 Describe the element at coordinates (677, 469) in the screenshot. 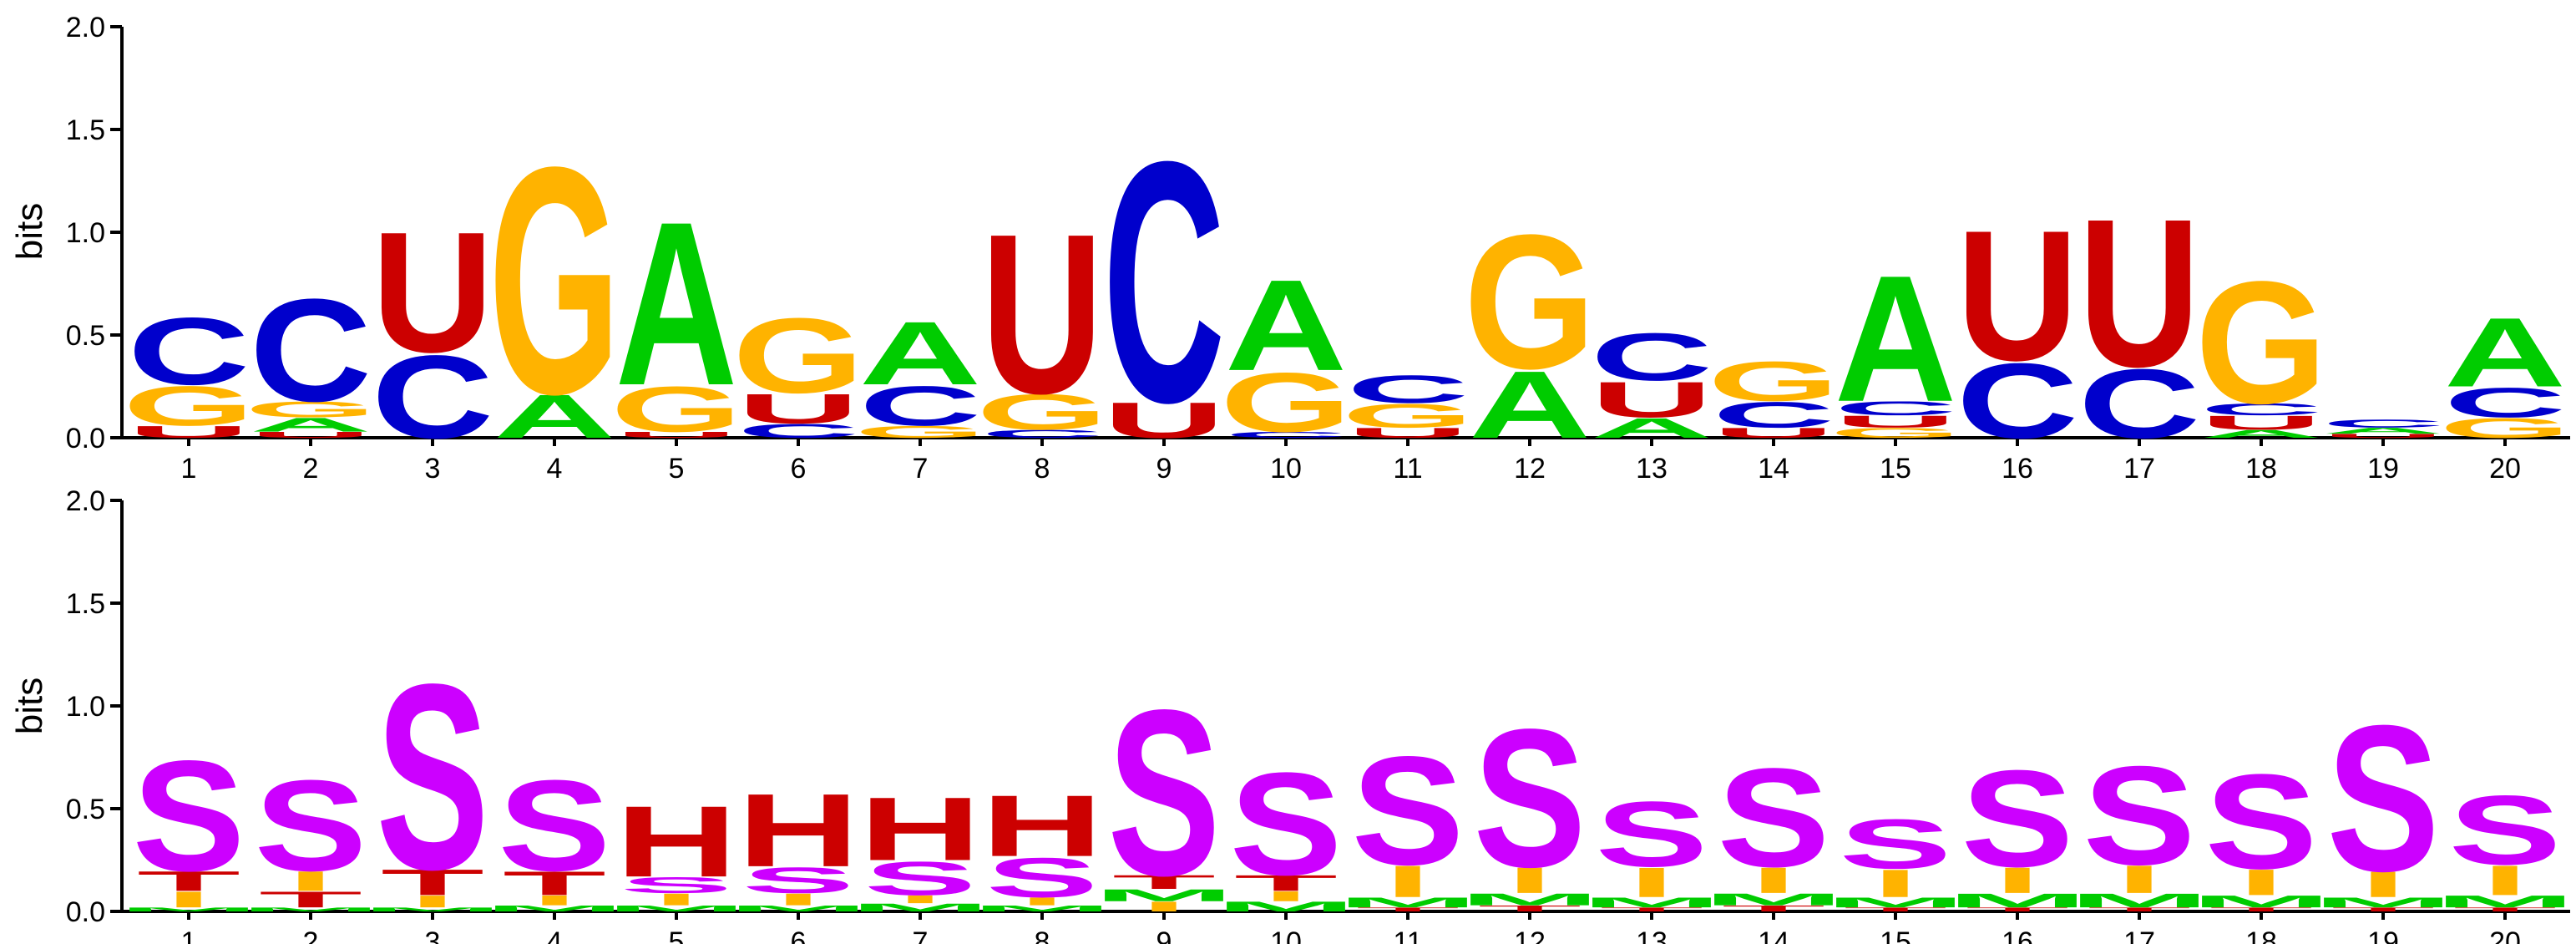

I see `x-tick-label: 5` at that location.